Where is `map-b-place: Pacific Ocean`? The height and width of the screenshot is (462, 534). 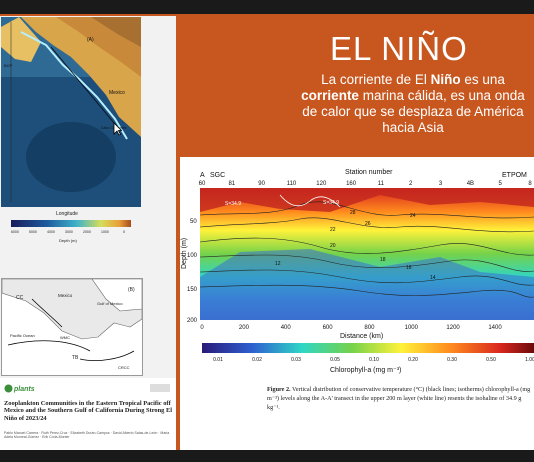 map-b-place: Pacific Ocean is located at coordinates (22, 335).